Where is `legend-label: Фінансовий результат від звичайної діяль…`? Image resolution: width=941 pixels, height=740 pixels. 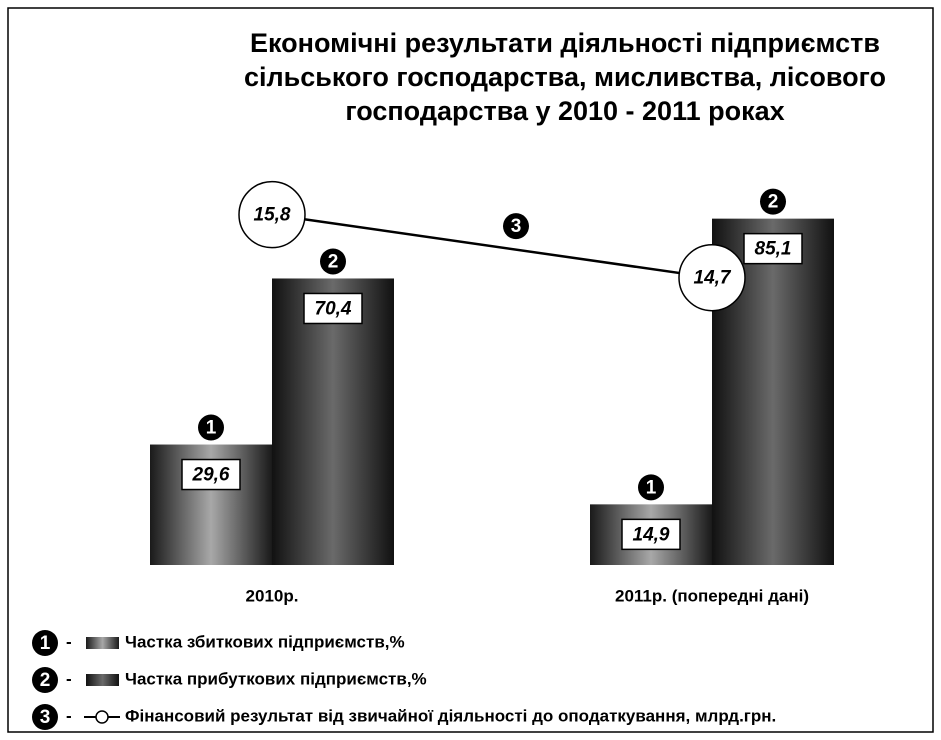 legend-label: Фінансовий результат від звичайної діяль… is located at coordinates (450, 715).